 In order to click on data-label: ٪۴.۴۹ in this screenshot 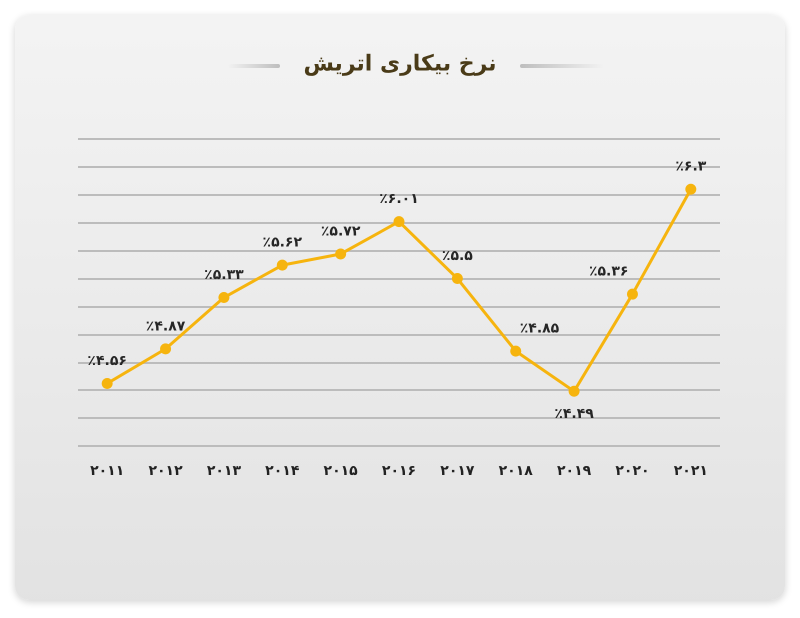, I will do `click(574, 414)`.